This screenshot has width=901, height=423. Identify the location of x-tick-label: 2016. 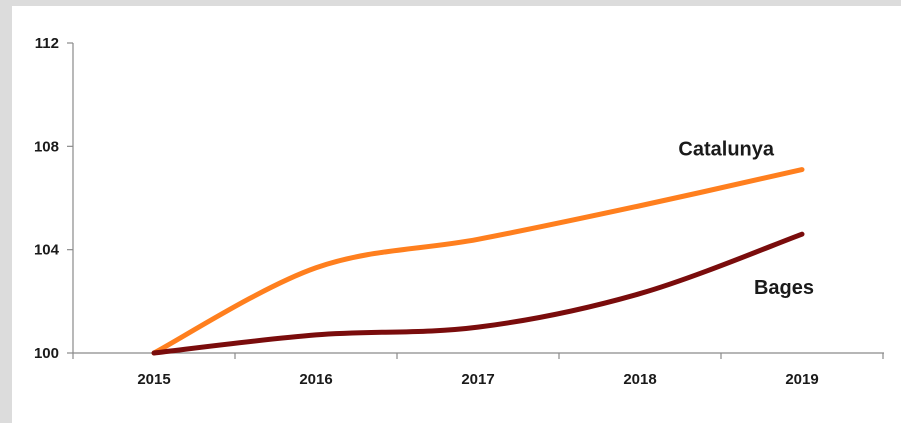
(315, 379).